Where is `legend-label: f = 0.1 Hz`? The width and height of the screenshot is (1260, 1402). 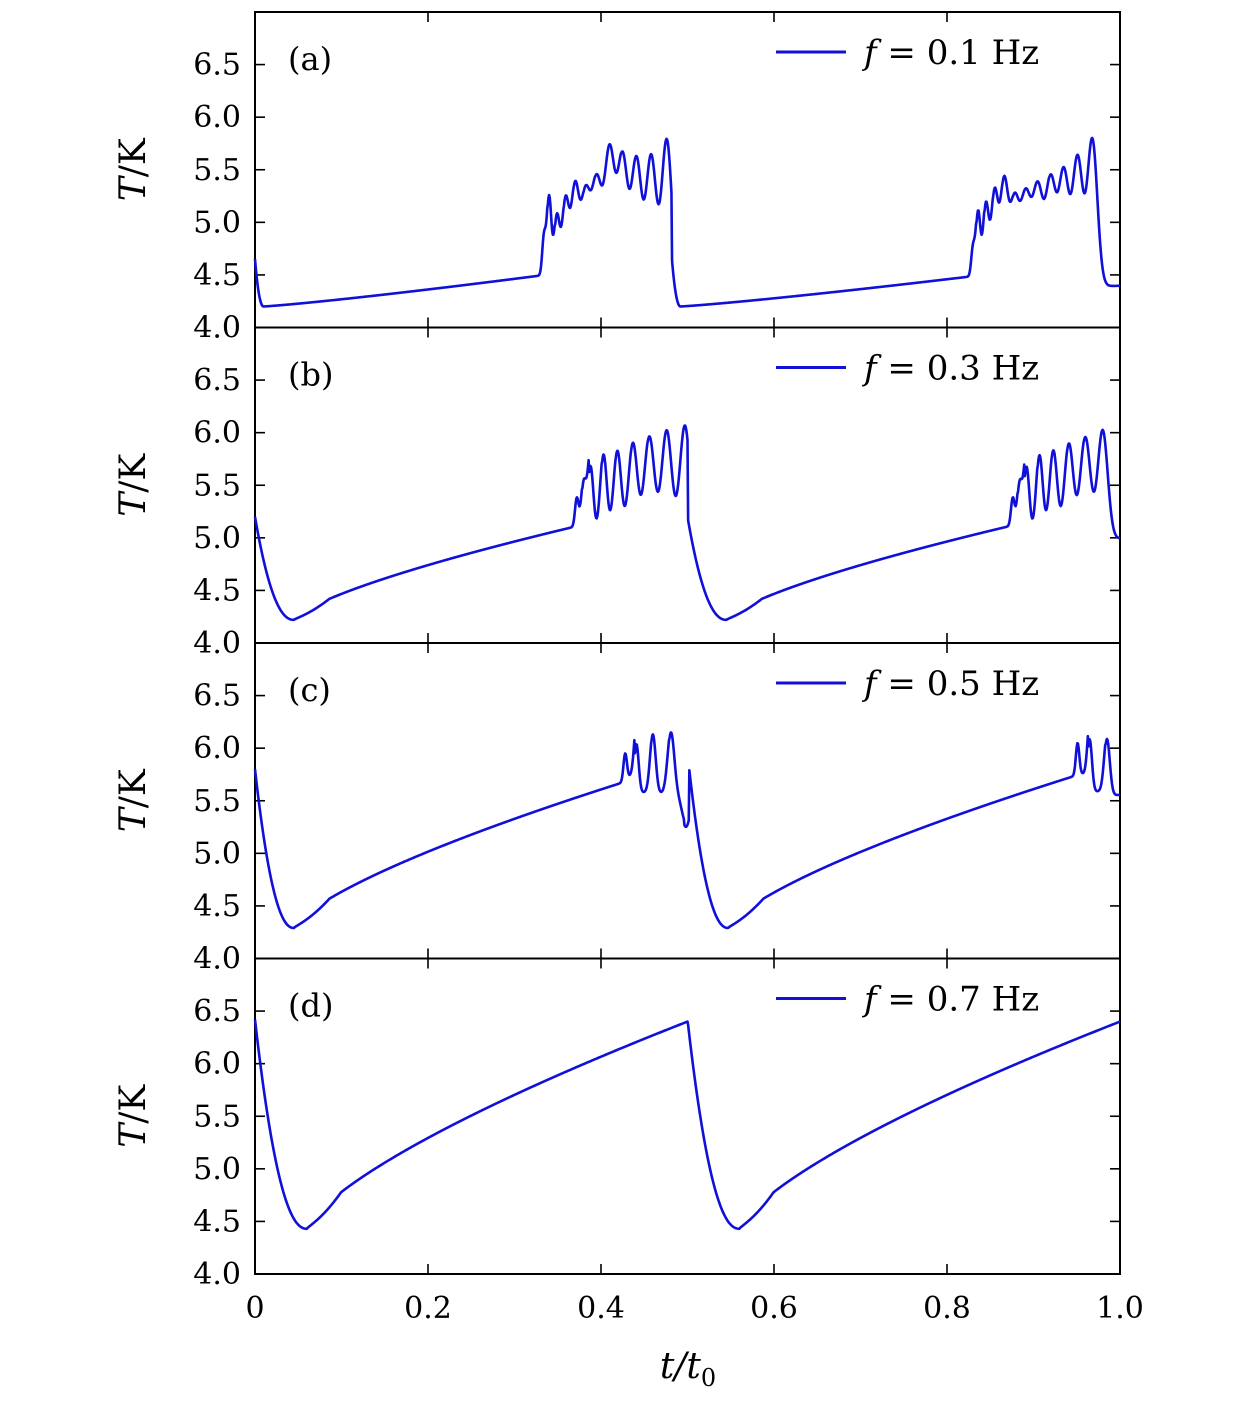
legend-label: f = 0.1 Hz is located at coordinates (950, 53).